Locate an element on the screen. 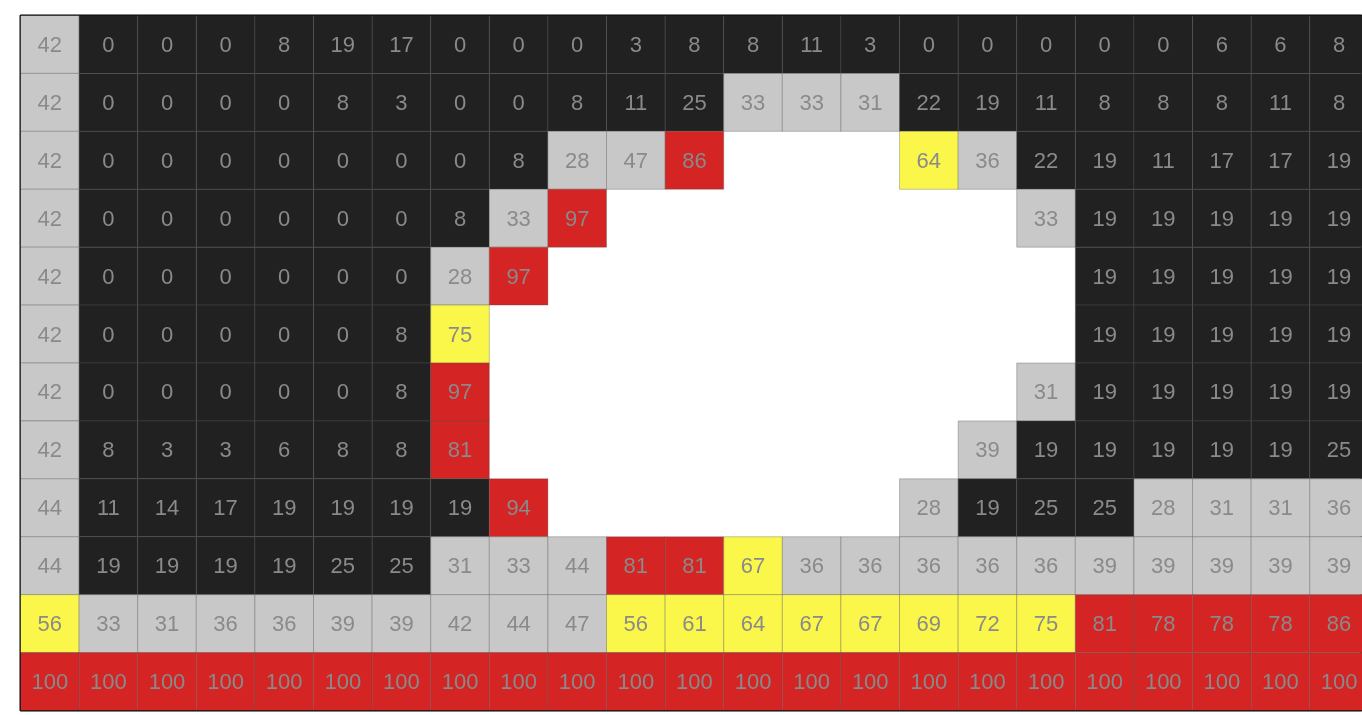 This screenshot has height=715, width=1362. data-label: 67 is located at coordinates (811, 624).